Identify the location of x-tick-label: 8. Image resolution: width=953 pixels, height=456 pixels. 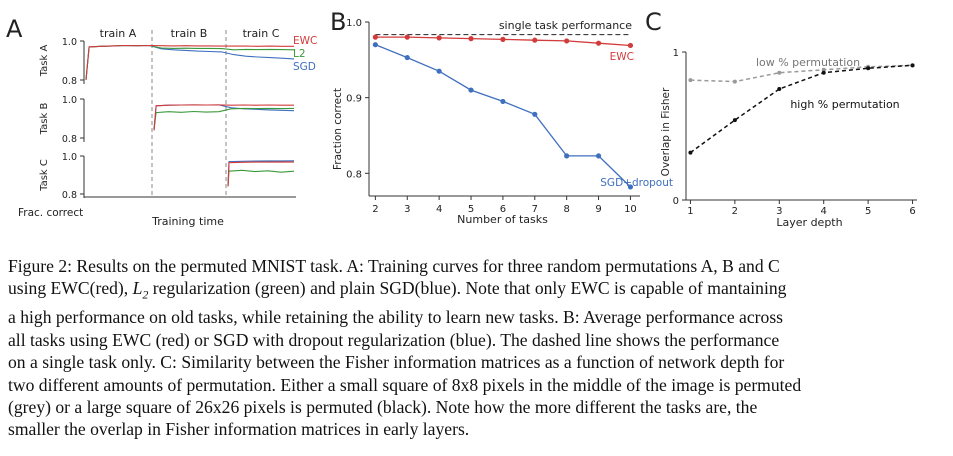
(566, 209).